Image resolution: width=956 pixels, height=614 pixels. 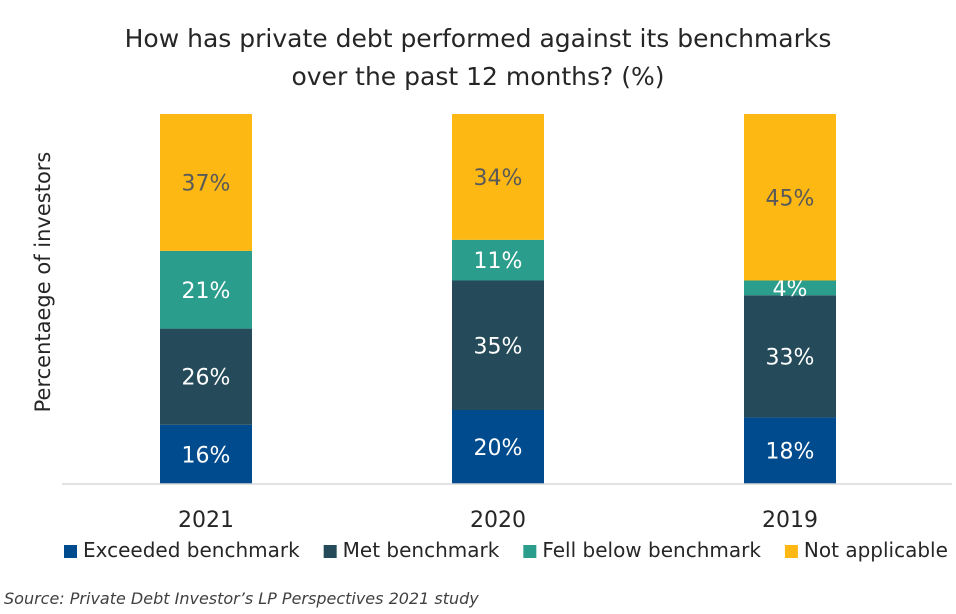 I want to click on bar-segment-2020-not-applicable, so click(x=498, y=177).